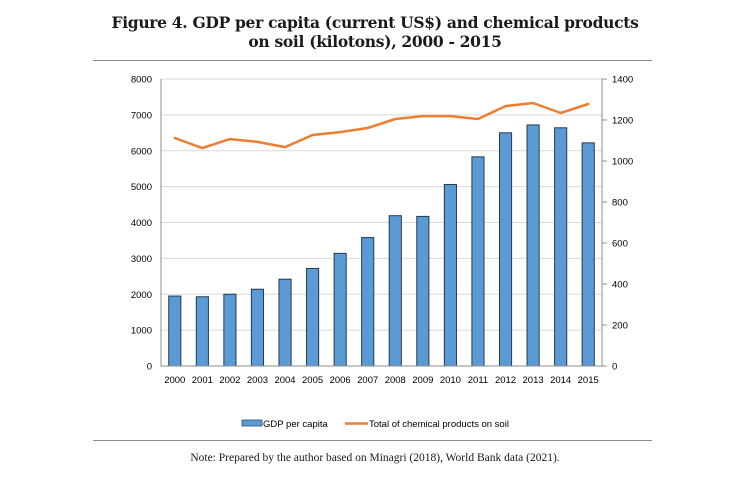 The width and height of the screenshot is (750, 484). Describe the element at coordinates (230, 330) in the screenshot. I see `bar-2002` at that location.